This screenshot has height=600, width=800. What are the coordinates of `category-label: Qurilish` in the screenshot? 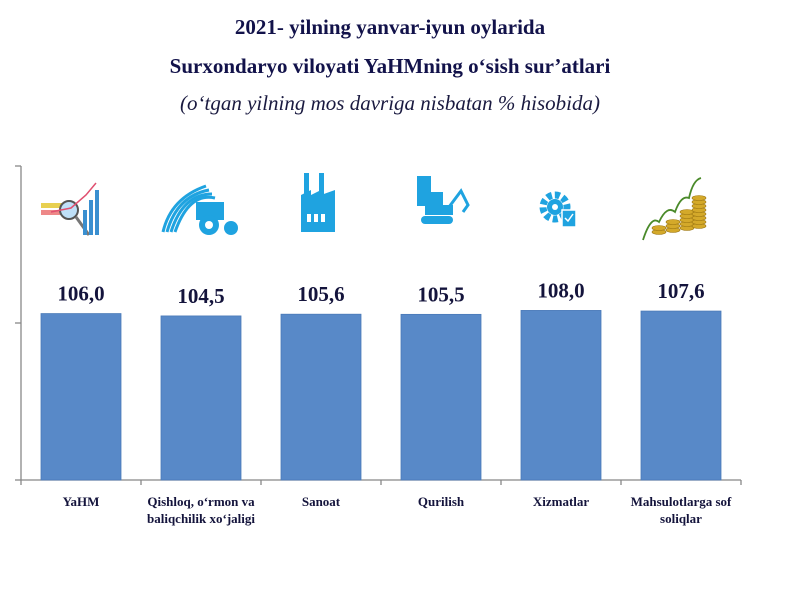 It's located at (441, 501).